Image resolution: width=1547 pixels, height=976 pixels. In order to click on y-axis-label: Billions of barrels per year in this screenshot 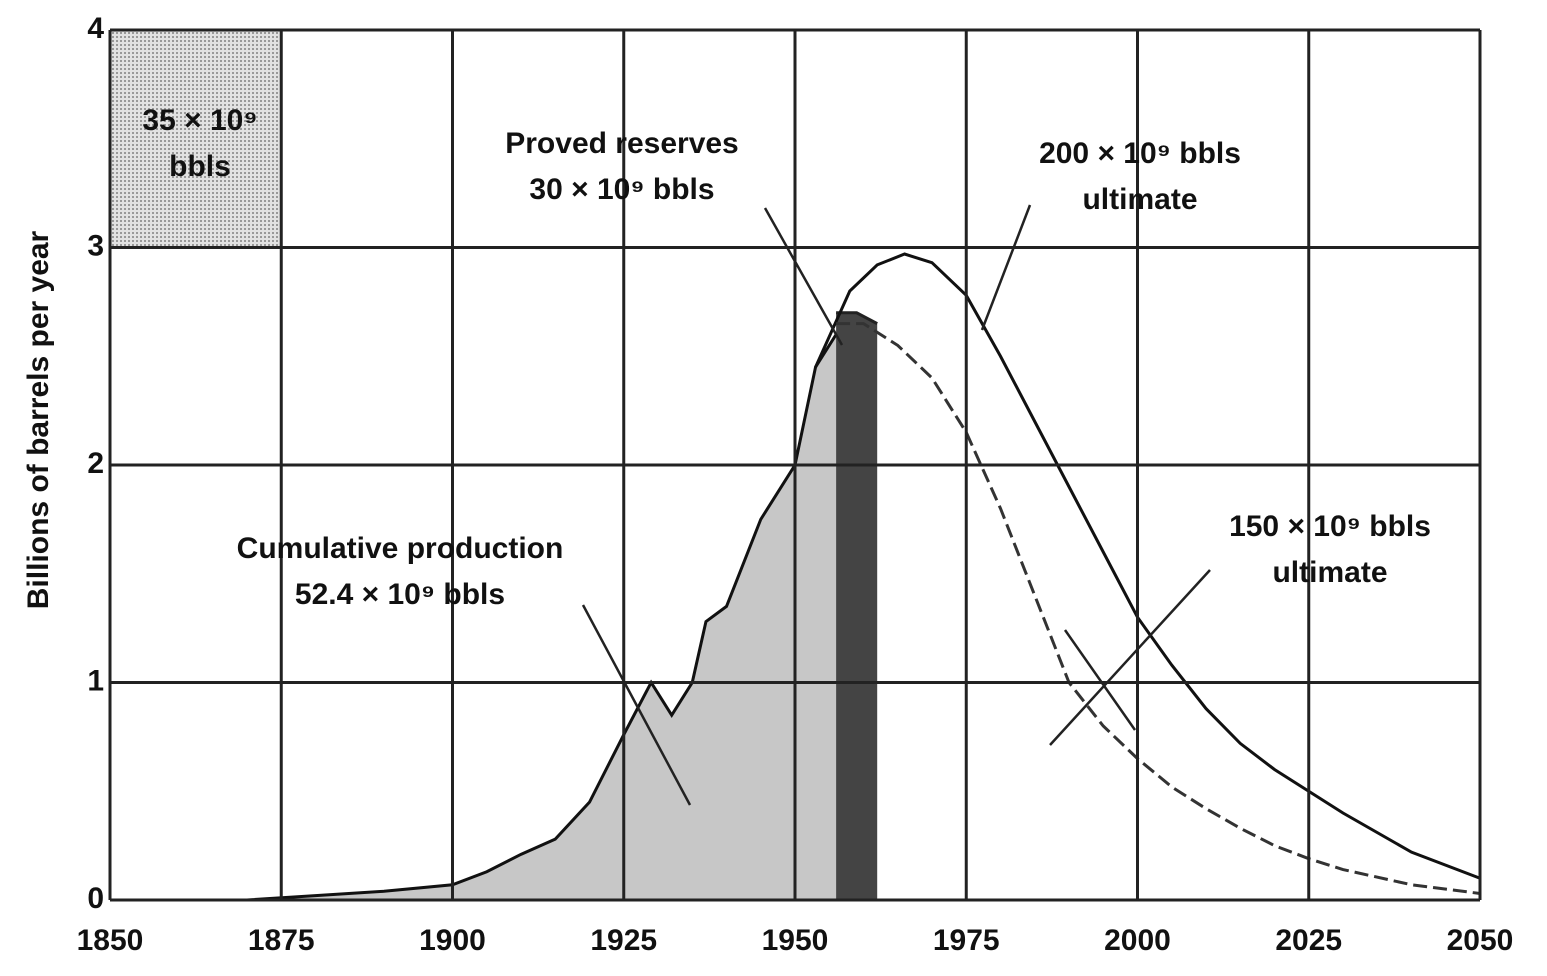, I will do `click(38, 419)`.